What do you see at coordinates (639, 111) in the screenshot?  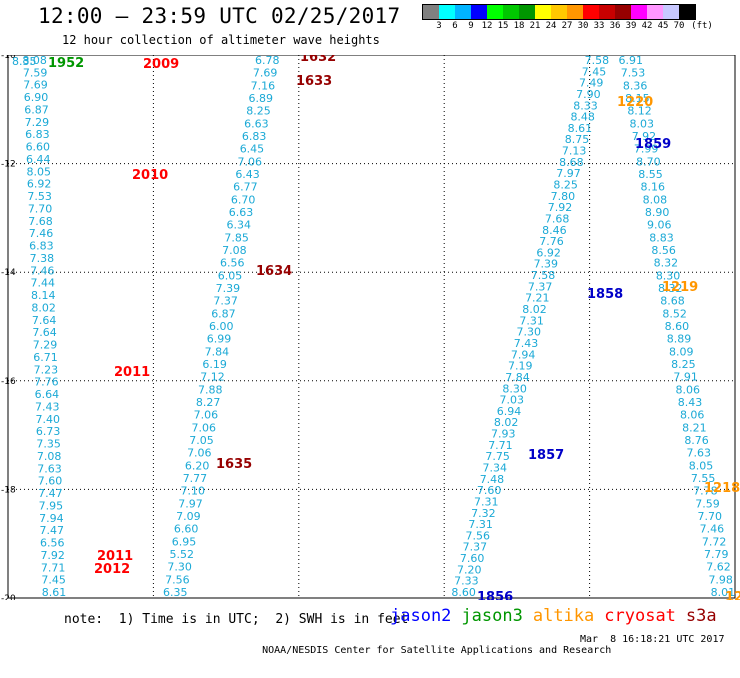 I see `wave-height-value: 8.12` at bounding box center [639, 111].